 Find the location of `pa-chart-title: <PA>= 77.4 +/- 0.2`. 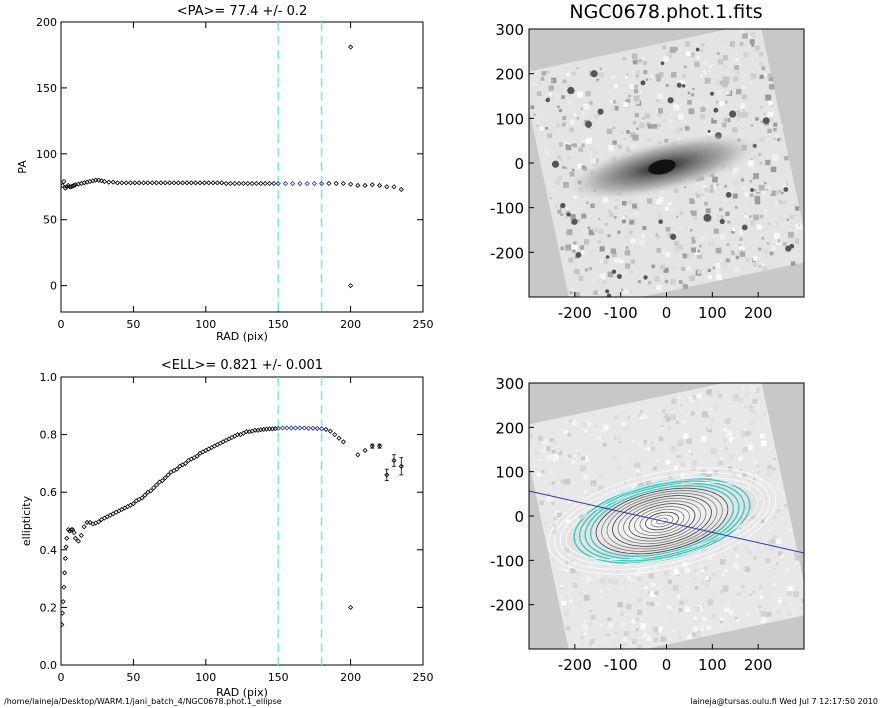

pa-chart-title: <PA>= 77.4 +/- 0.2 is located at coordinates (242, 11).